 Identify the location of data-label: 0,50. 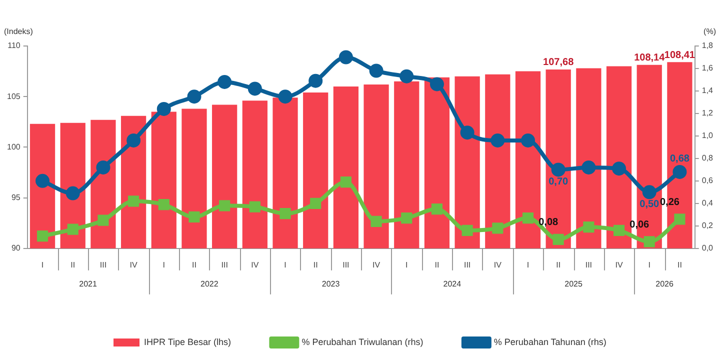
(650, 204).